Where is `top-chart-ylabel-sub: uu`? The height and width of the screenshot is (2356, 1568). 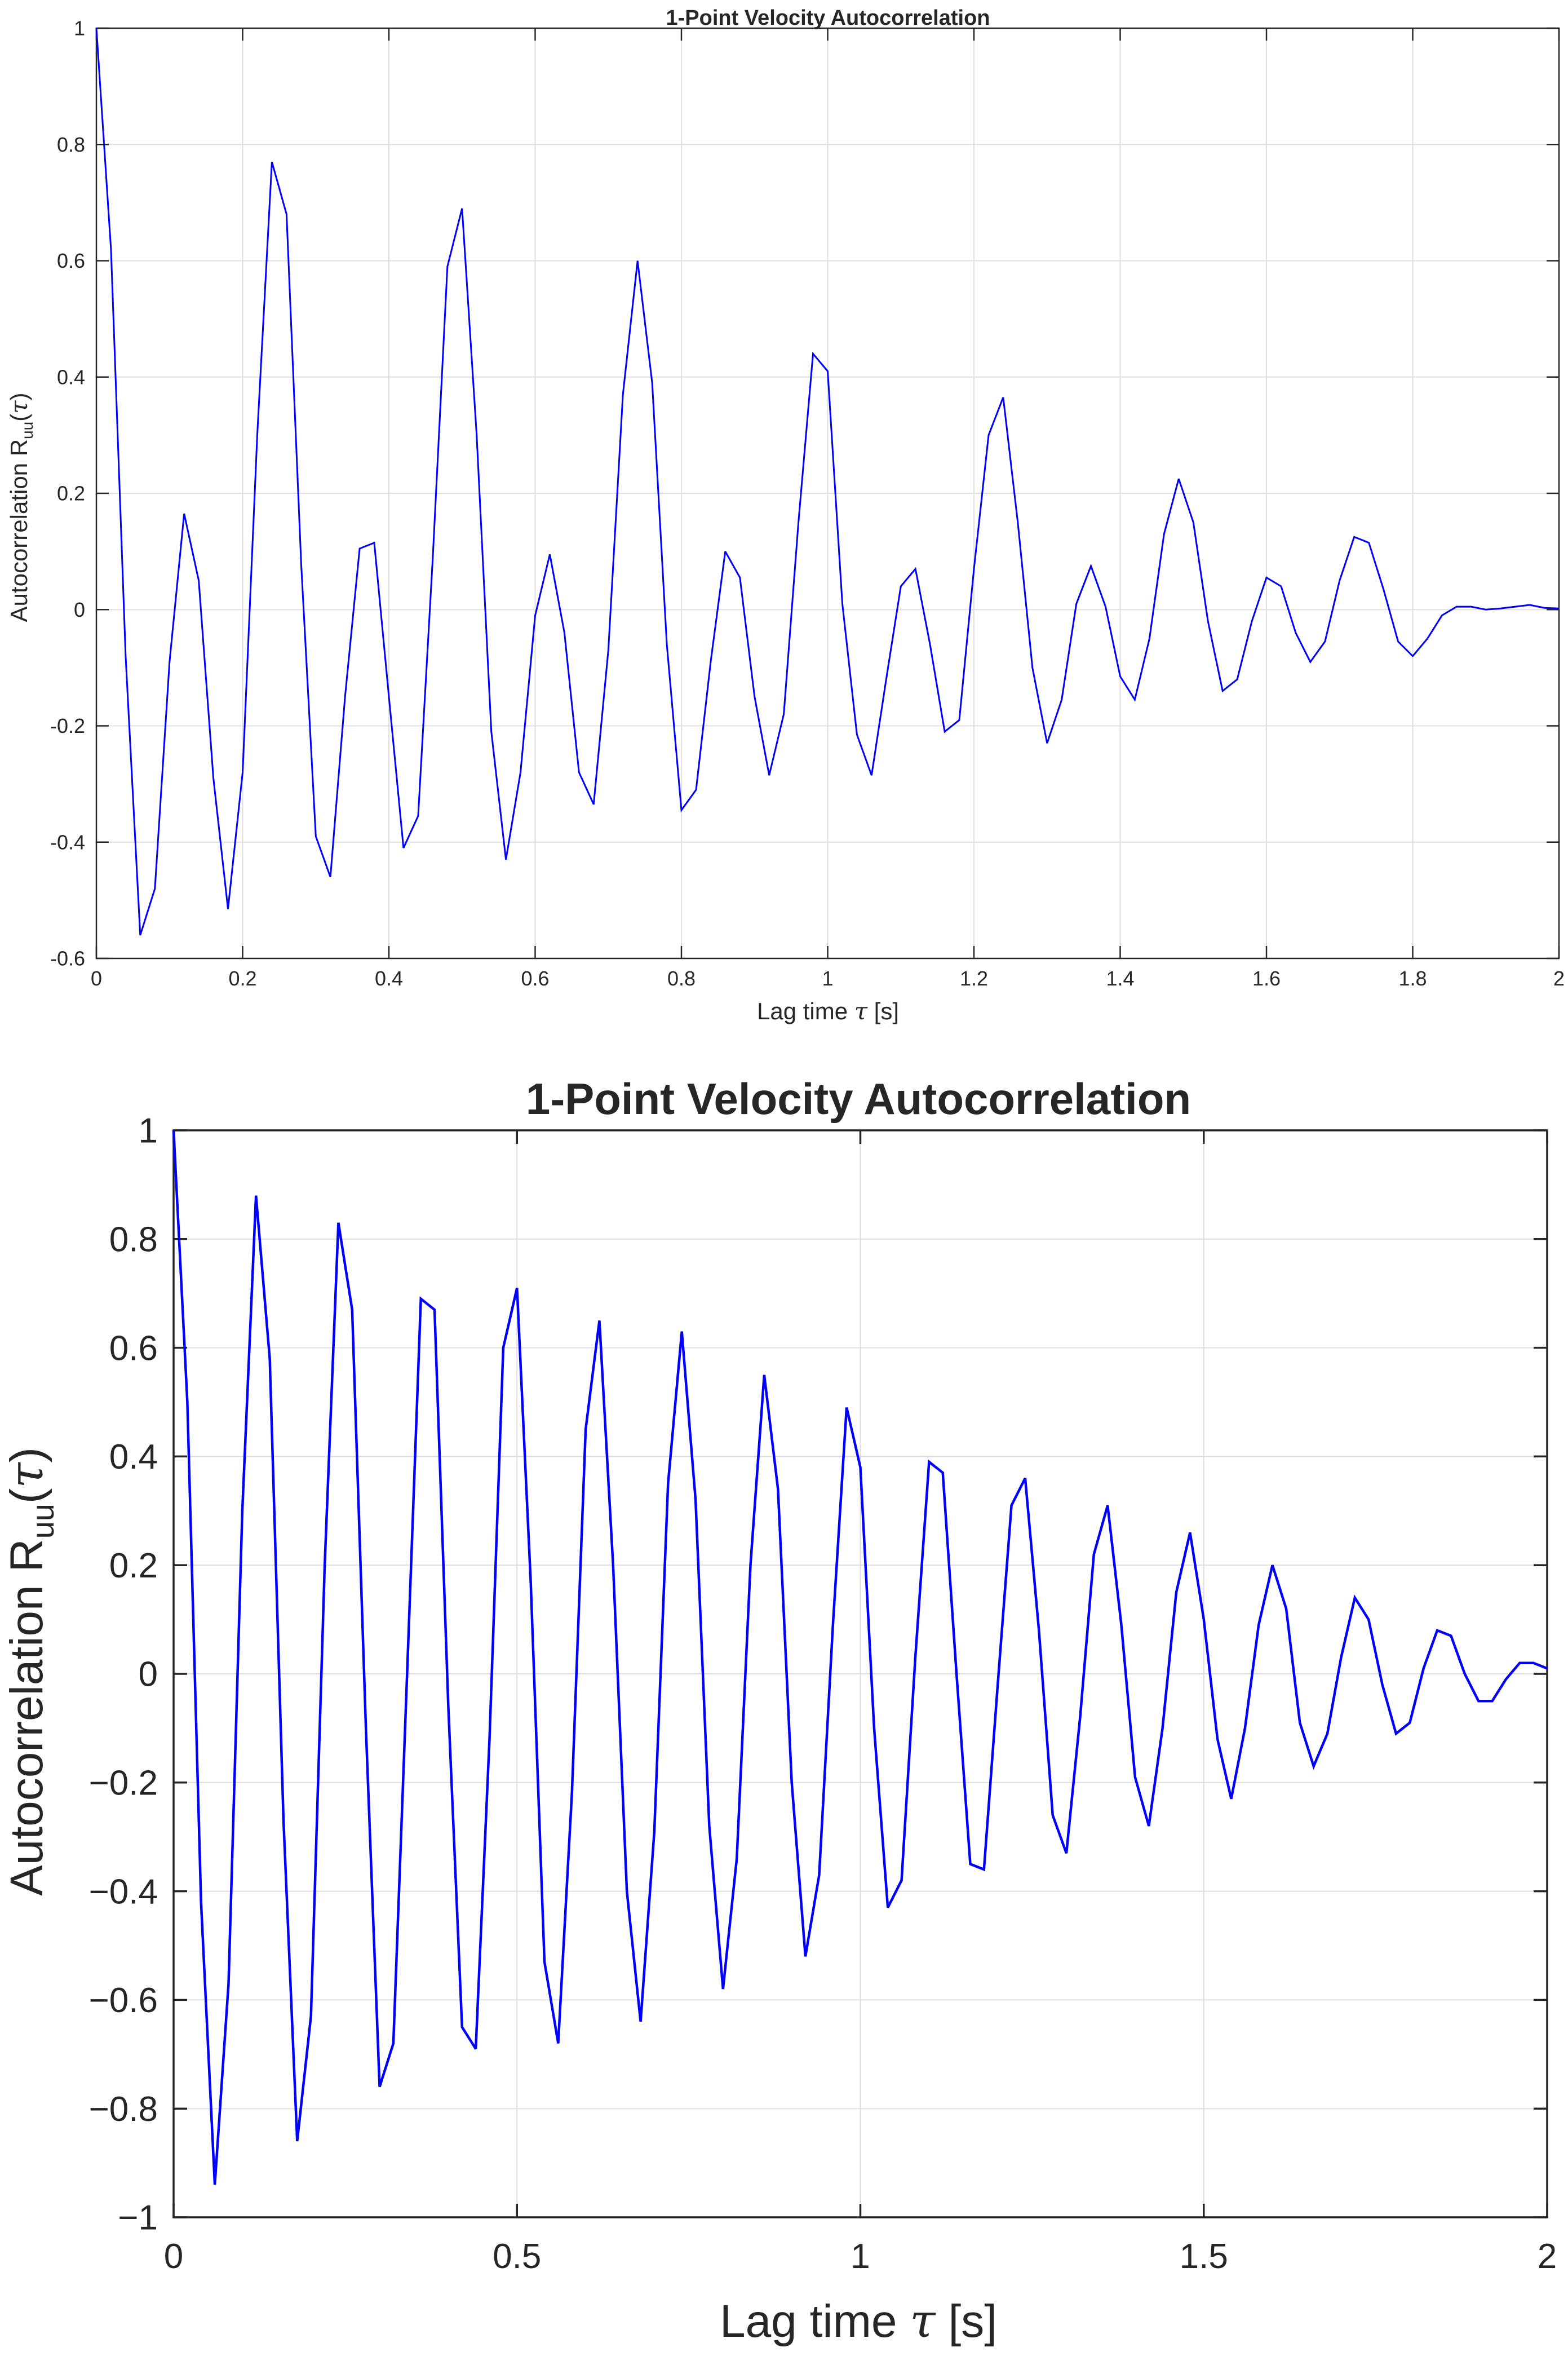
top-chart-ylabel-sub: uu is located at coordinates (27, 430).